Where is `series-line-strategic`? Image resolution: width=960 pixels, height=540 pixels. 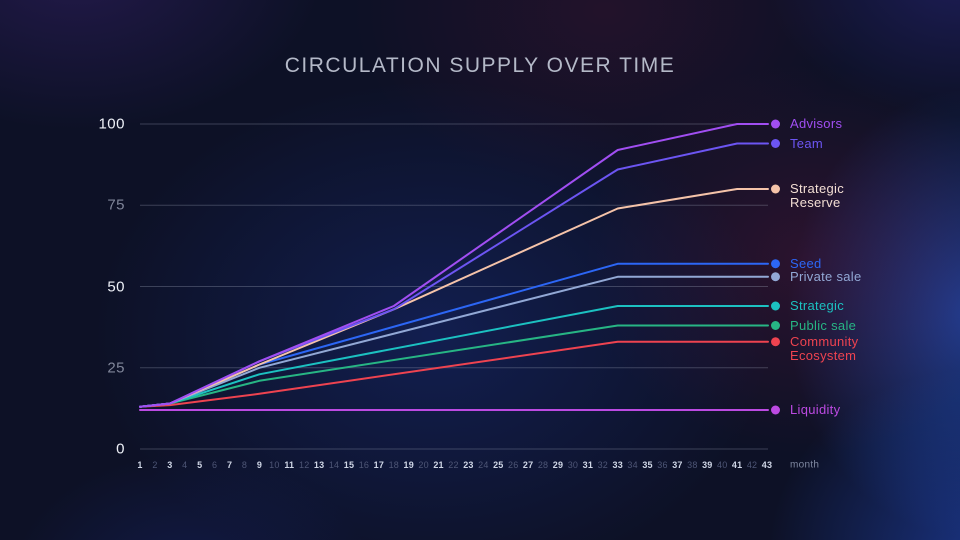 series-line-strategic is located at coordinates (454, 356).